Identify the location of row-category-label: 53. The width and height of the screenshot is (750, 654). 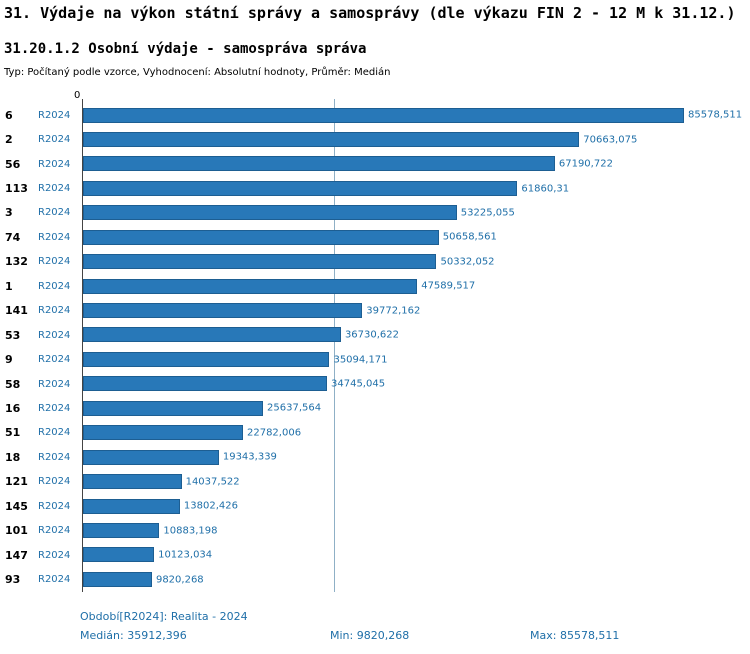
(13, 335).